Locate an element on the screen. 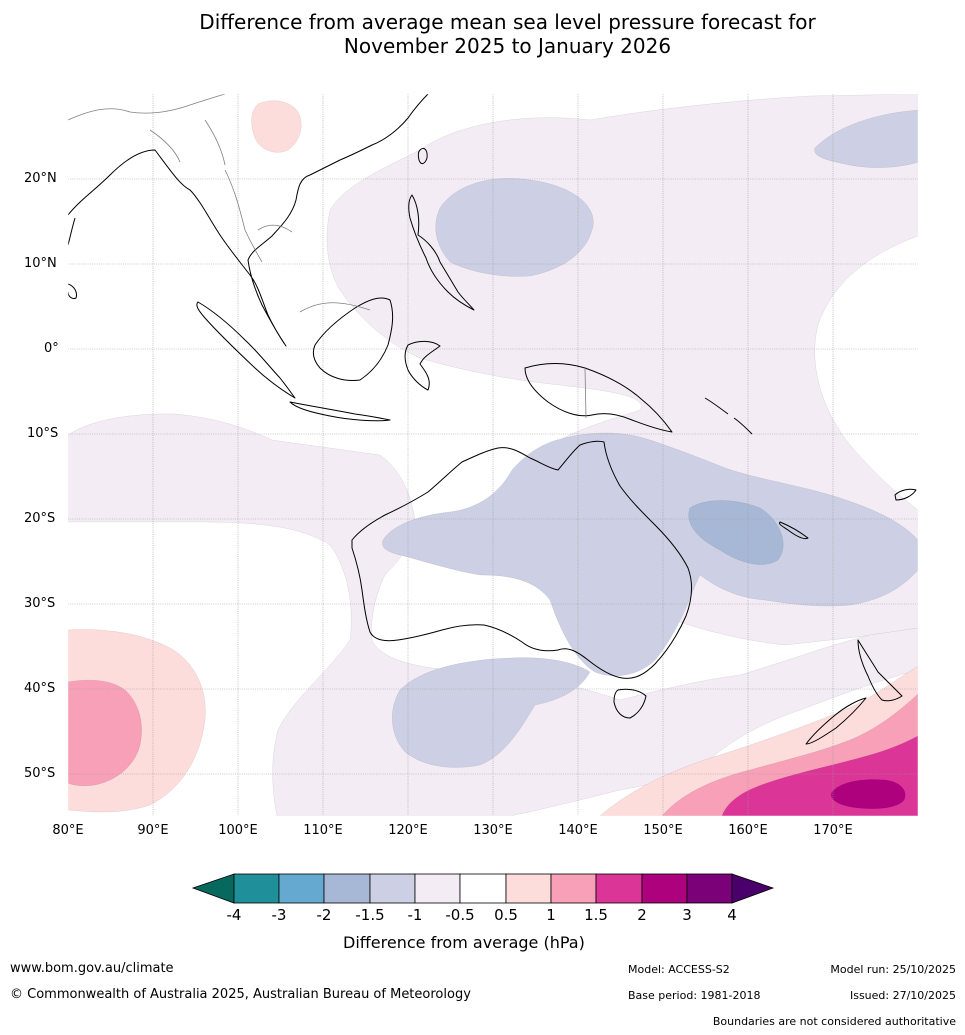 The width and height of the screenshot is (965, 1035). coast-new-zealand-north is located at coordinates (880, 670).